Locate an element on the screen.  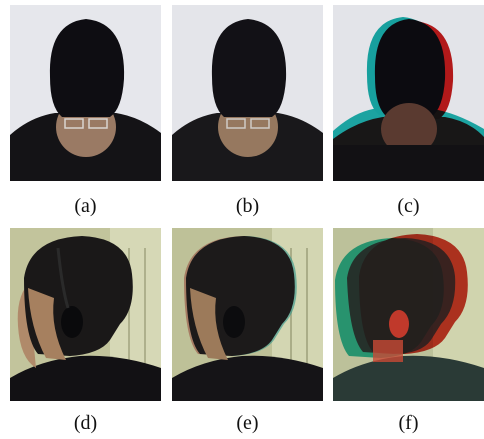
caption-d: (d) is located at coordinates (85, 423).